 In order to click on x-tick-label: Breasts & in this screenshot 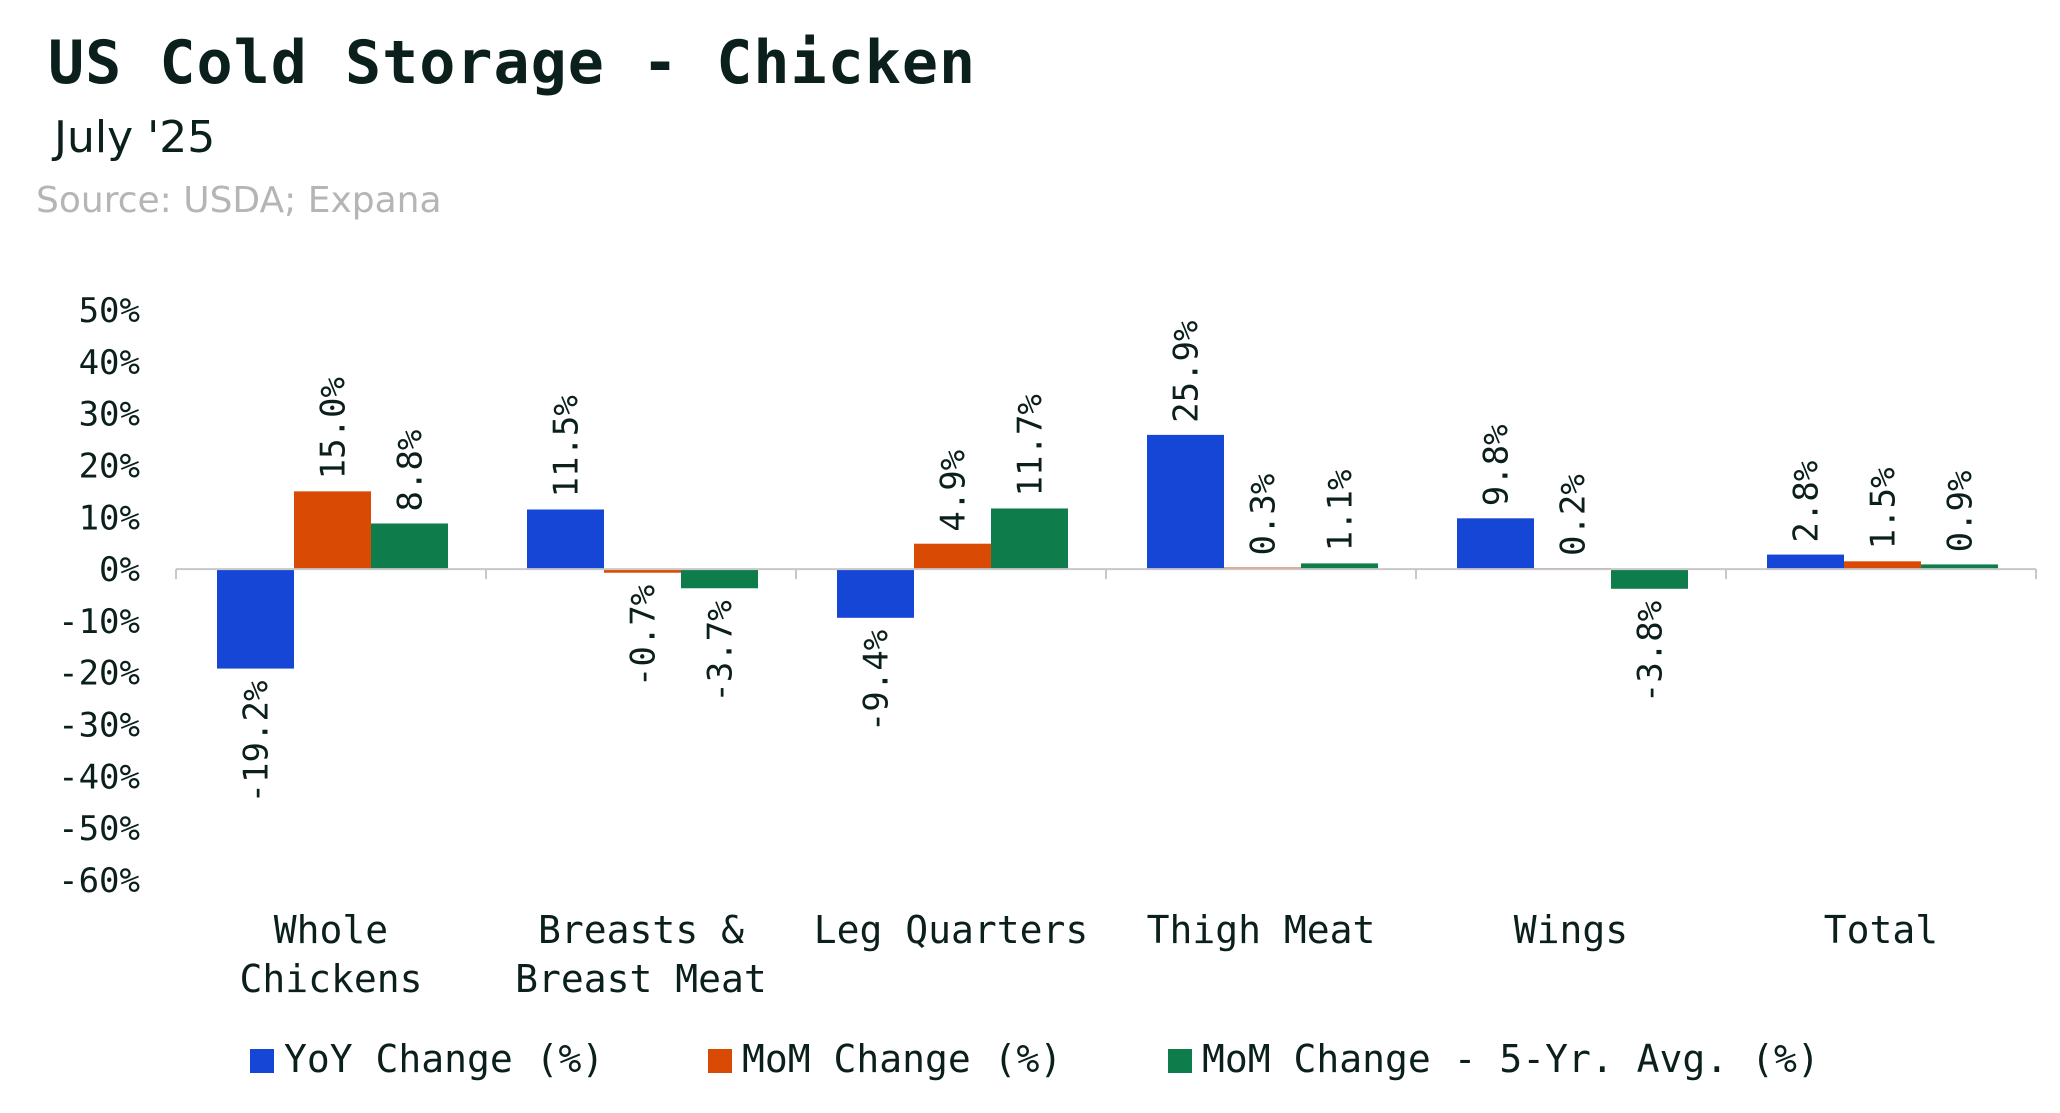, I will do `click(641, 930)`.